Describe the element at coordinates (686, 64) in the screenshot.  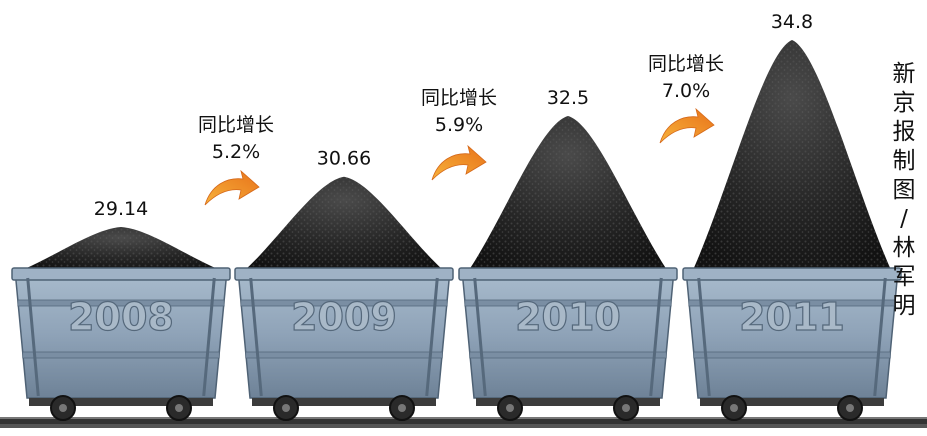
I see `growth-label-2: 同比增长` at that location.